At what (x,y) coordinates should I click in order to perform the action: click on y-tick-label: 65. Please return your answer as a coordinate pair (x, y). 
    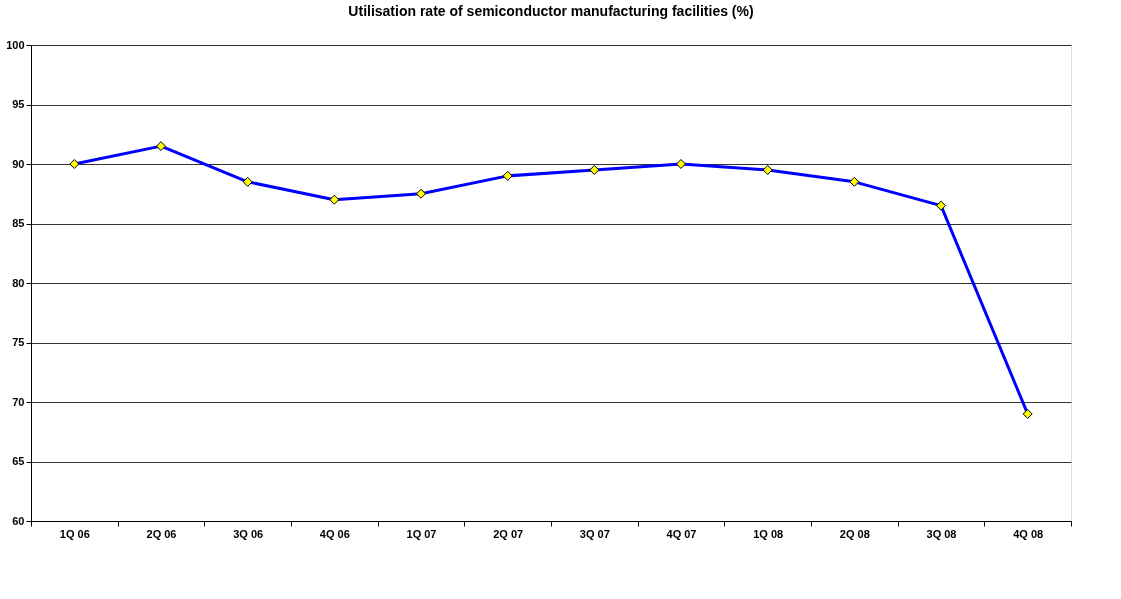
    Looking at the image, I should click on (18, 461).